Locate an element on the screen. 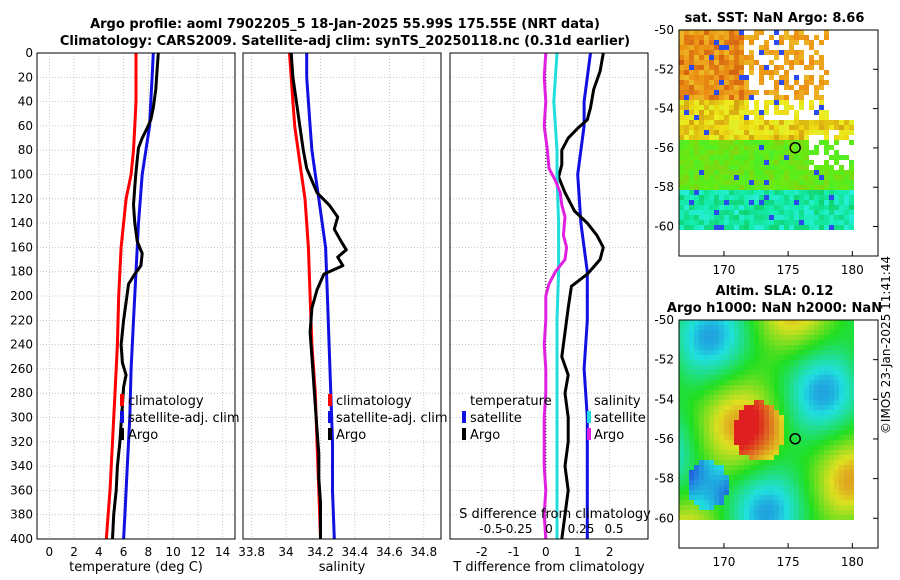 The width and height of the screenshot is (900, 580). map-x-tick-label: 180 is located at coordinates (852, 562).